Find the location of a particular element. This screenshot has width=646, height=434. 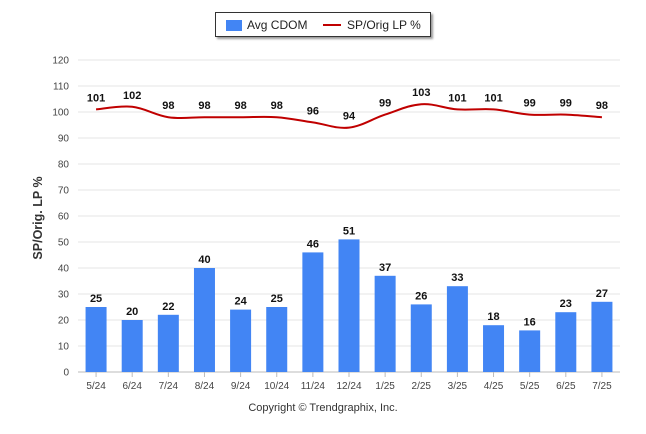

line-value-label: 102 is located at coordinates (132, 96).